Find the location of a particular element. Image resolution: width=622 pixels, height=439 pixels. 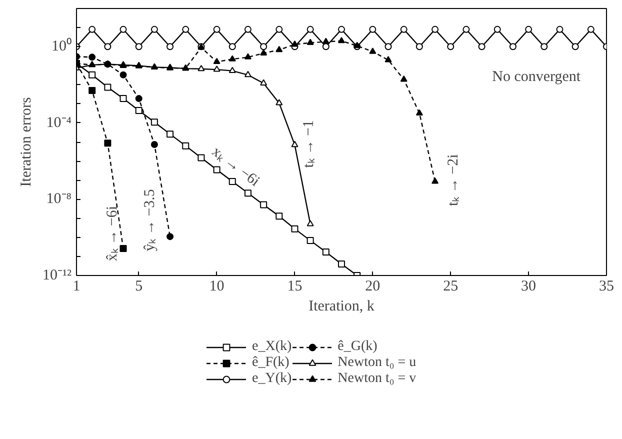

y-tick-label: 10⁻¹² is located at coordinates (57, 276).